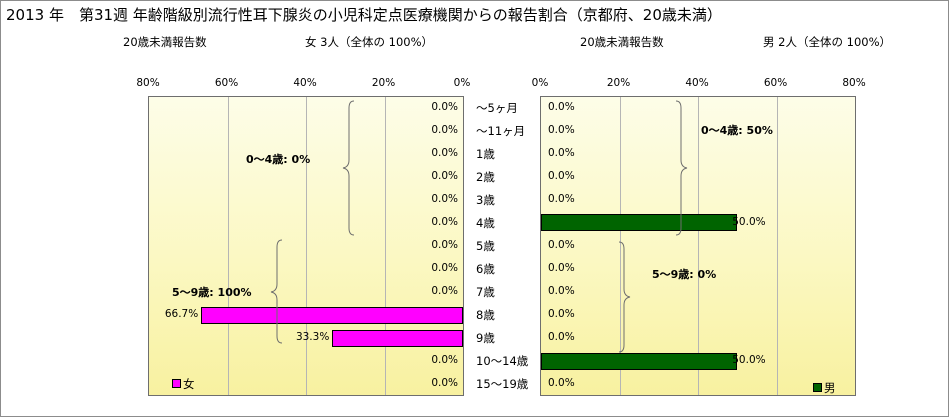  Describe the element at coordinates (622, 42) in the screenshot. I see `male-count-label: 20歳未満報告数` at that location.